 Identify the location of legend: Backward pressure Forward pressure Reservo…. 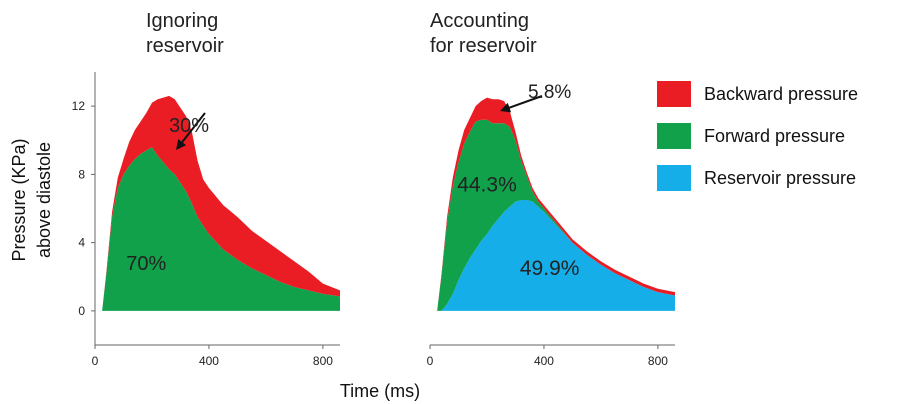
(757, 136).